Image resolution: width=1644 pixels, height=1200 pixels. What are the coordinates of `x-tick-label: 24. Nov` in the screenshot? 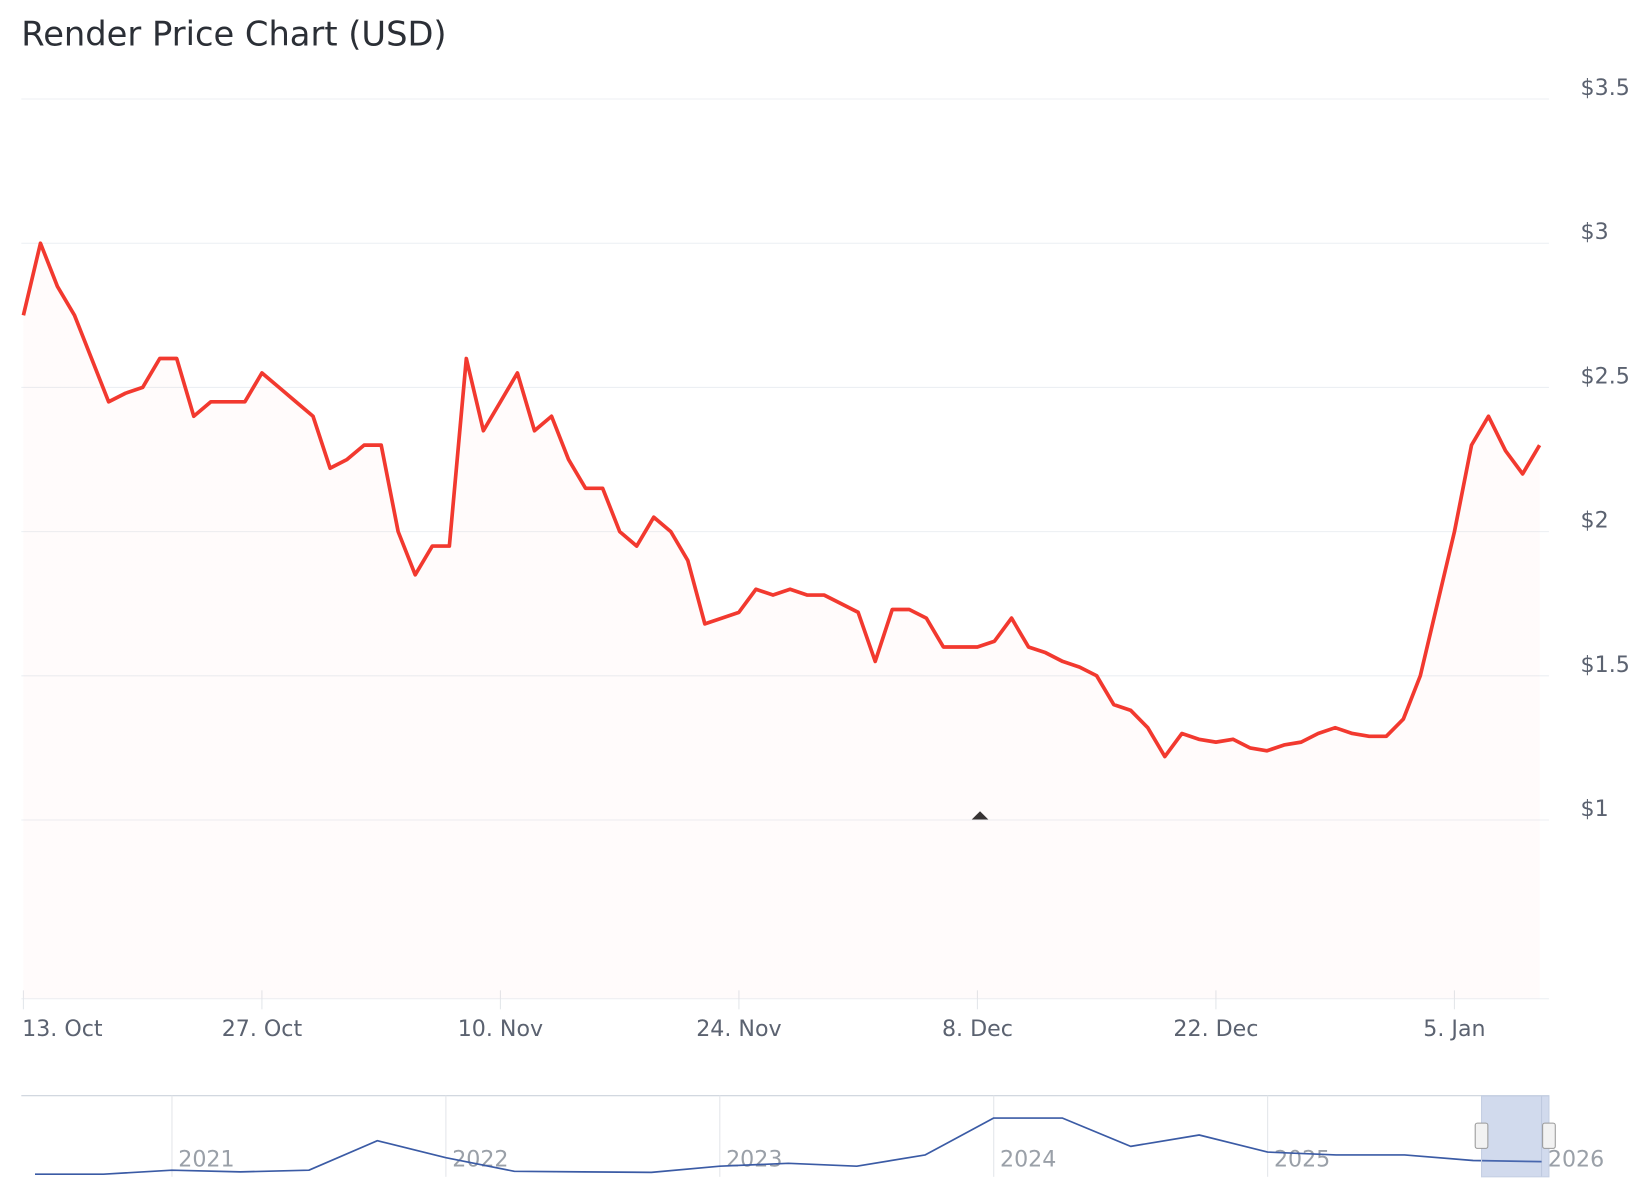 It's located at (738, 1029).